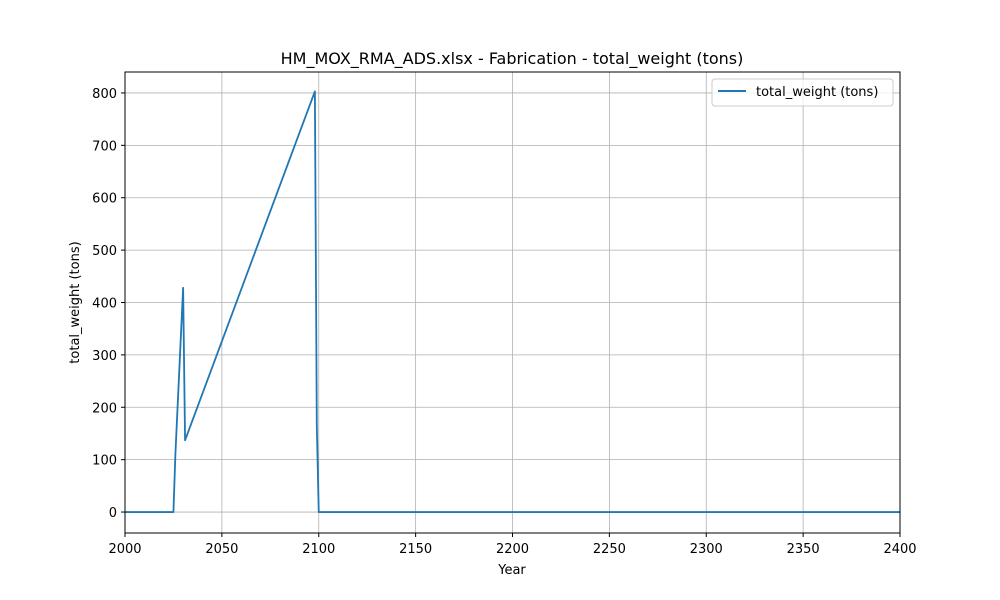  I want to click on x-axis-label: Year, so click(511, 570).